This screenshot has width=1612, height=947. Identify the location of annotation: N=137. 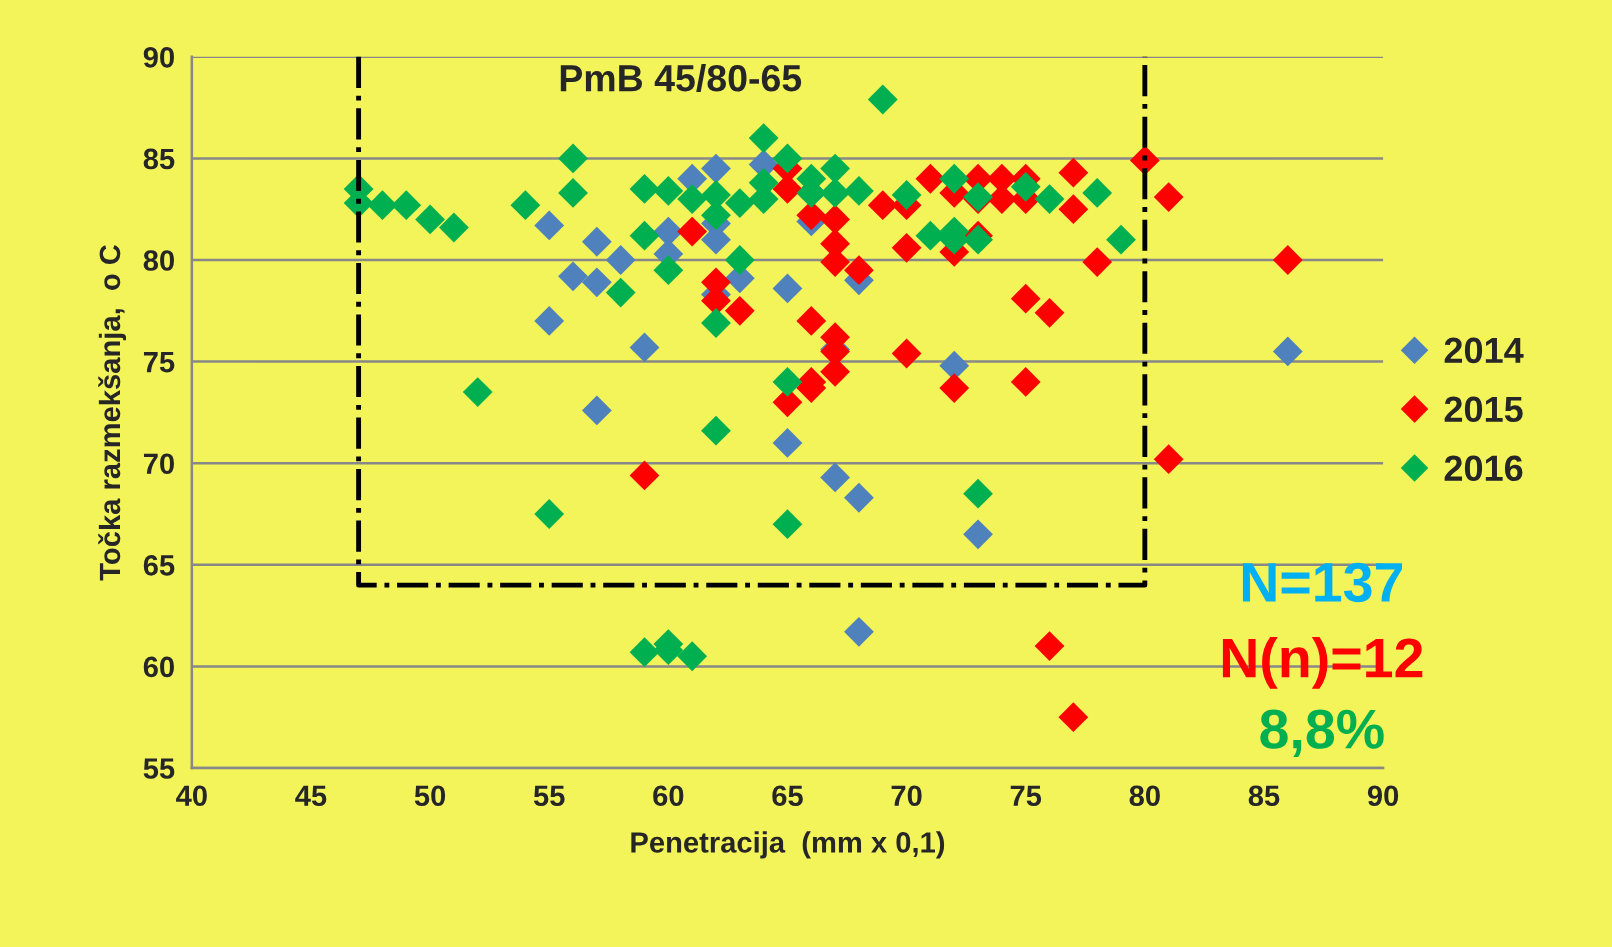
(1322, 582).